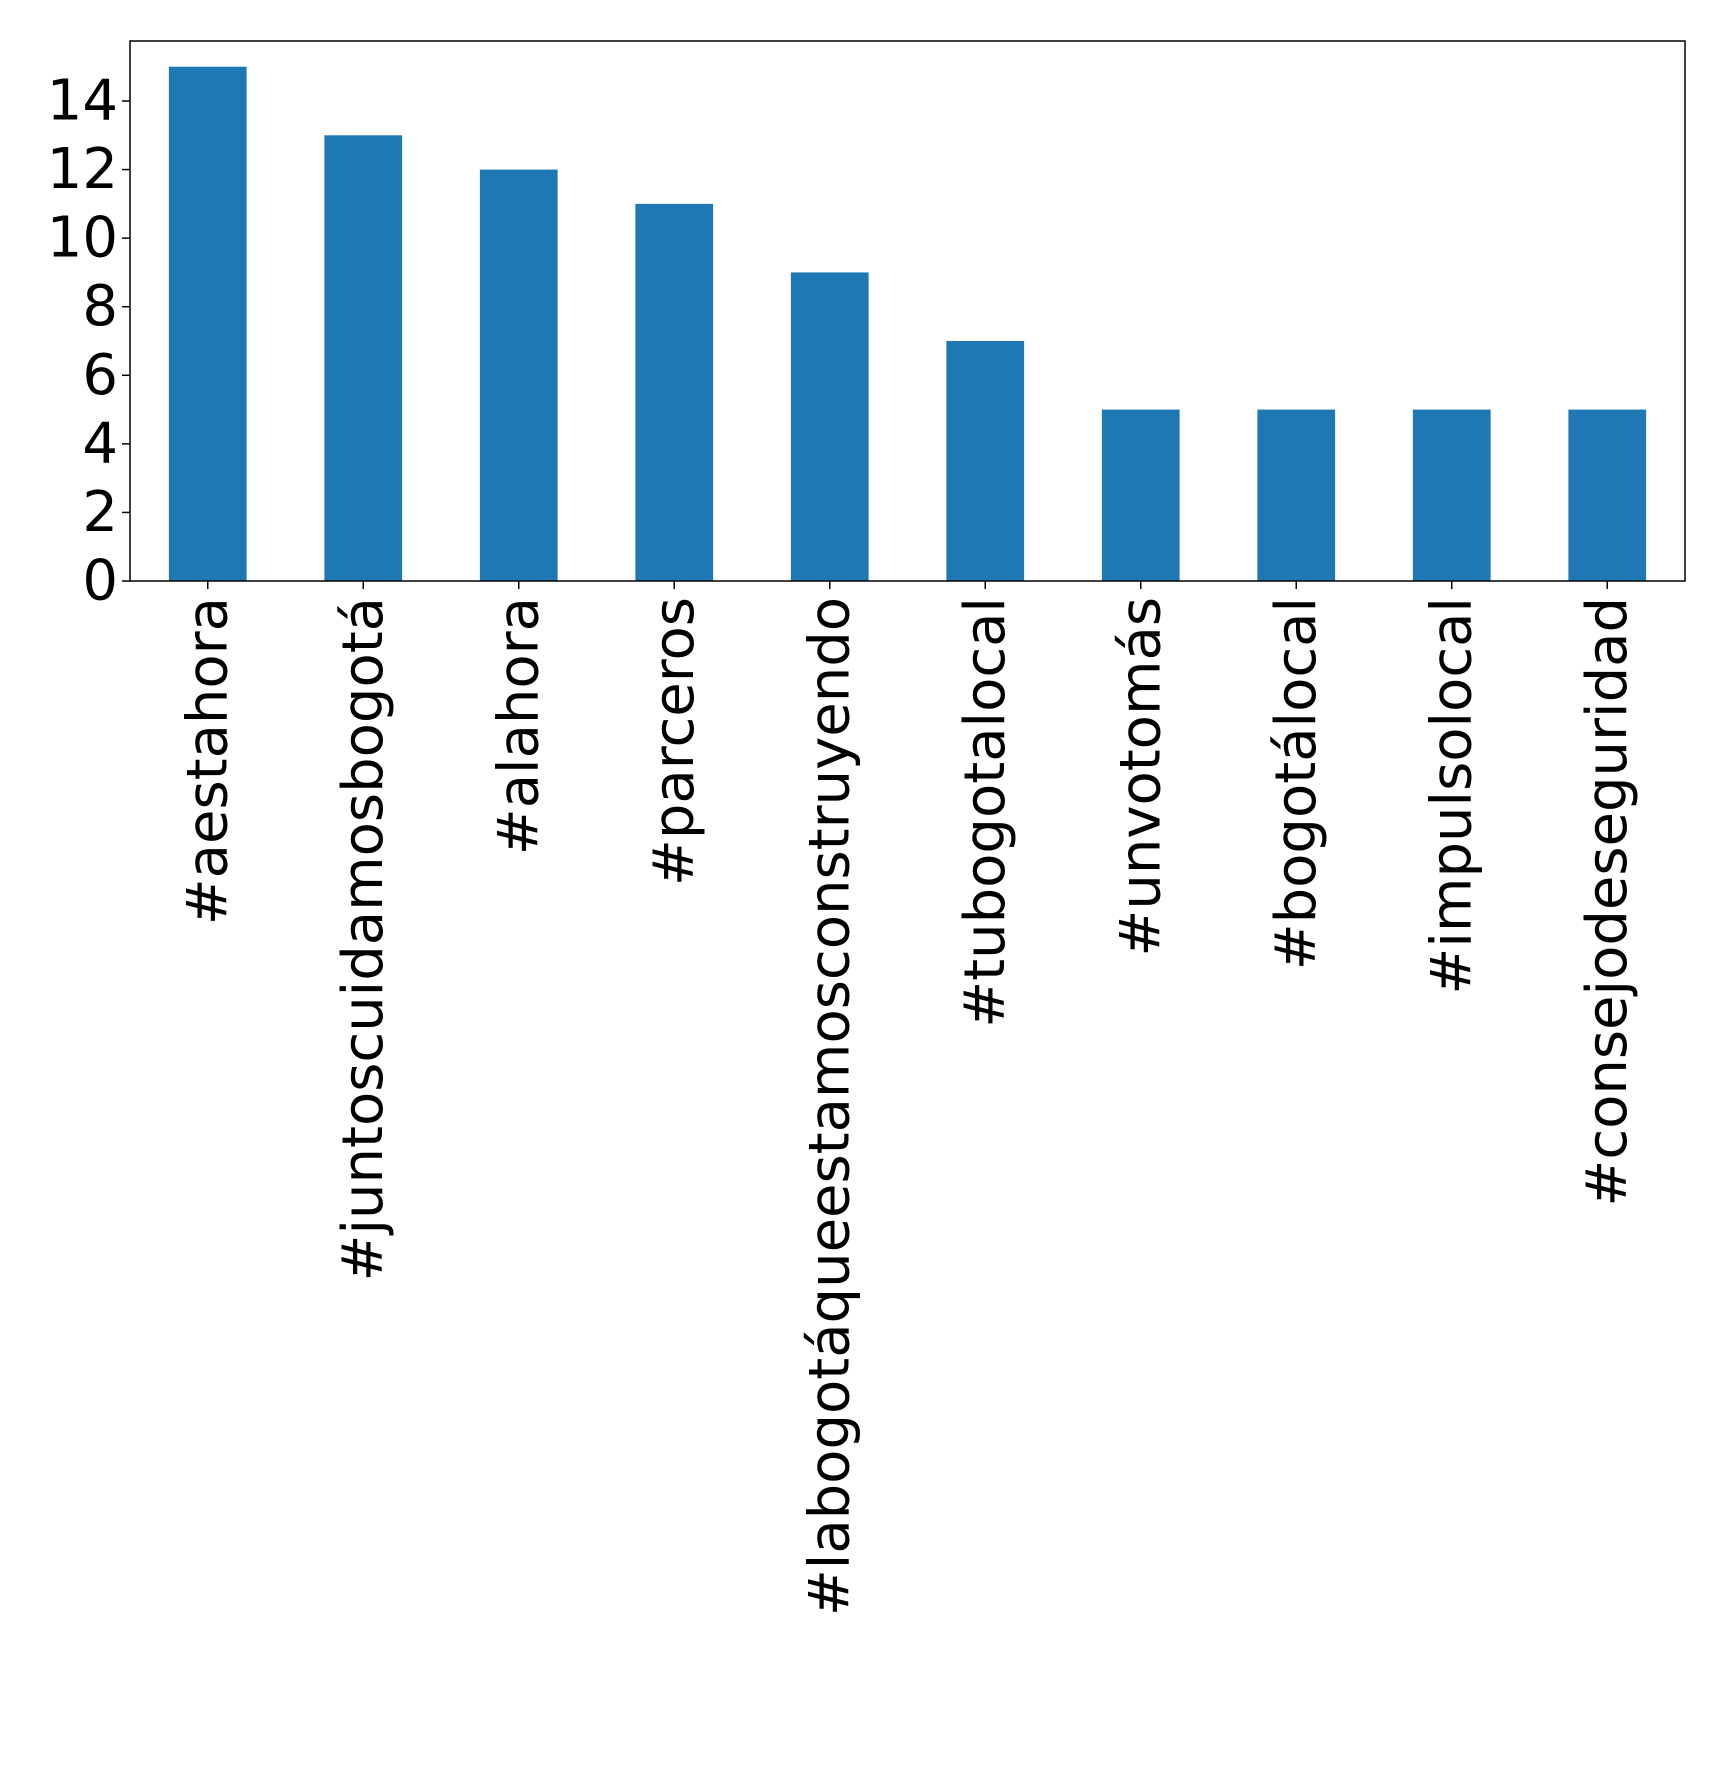  Describe the element at coordinates (674, 741) in the screenshot. I see `x-tick-label: #parceros` at that location.